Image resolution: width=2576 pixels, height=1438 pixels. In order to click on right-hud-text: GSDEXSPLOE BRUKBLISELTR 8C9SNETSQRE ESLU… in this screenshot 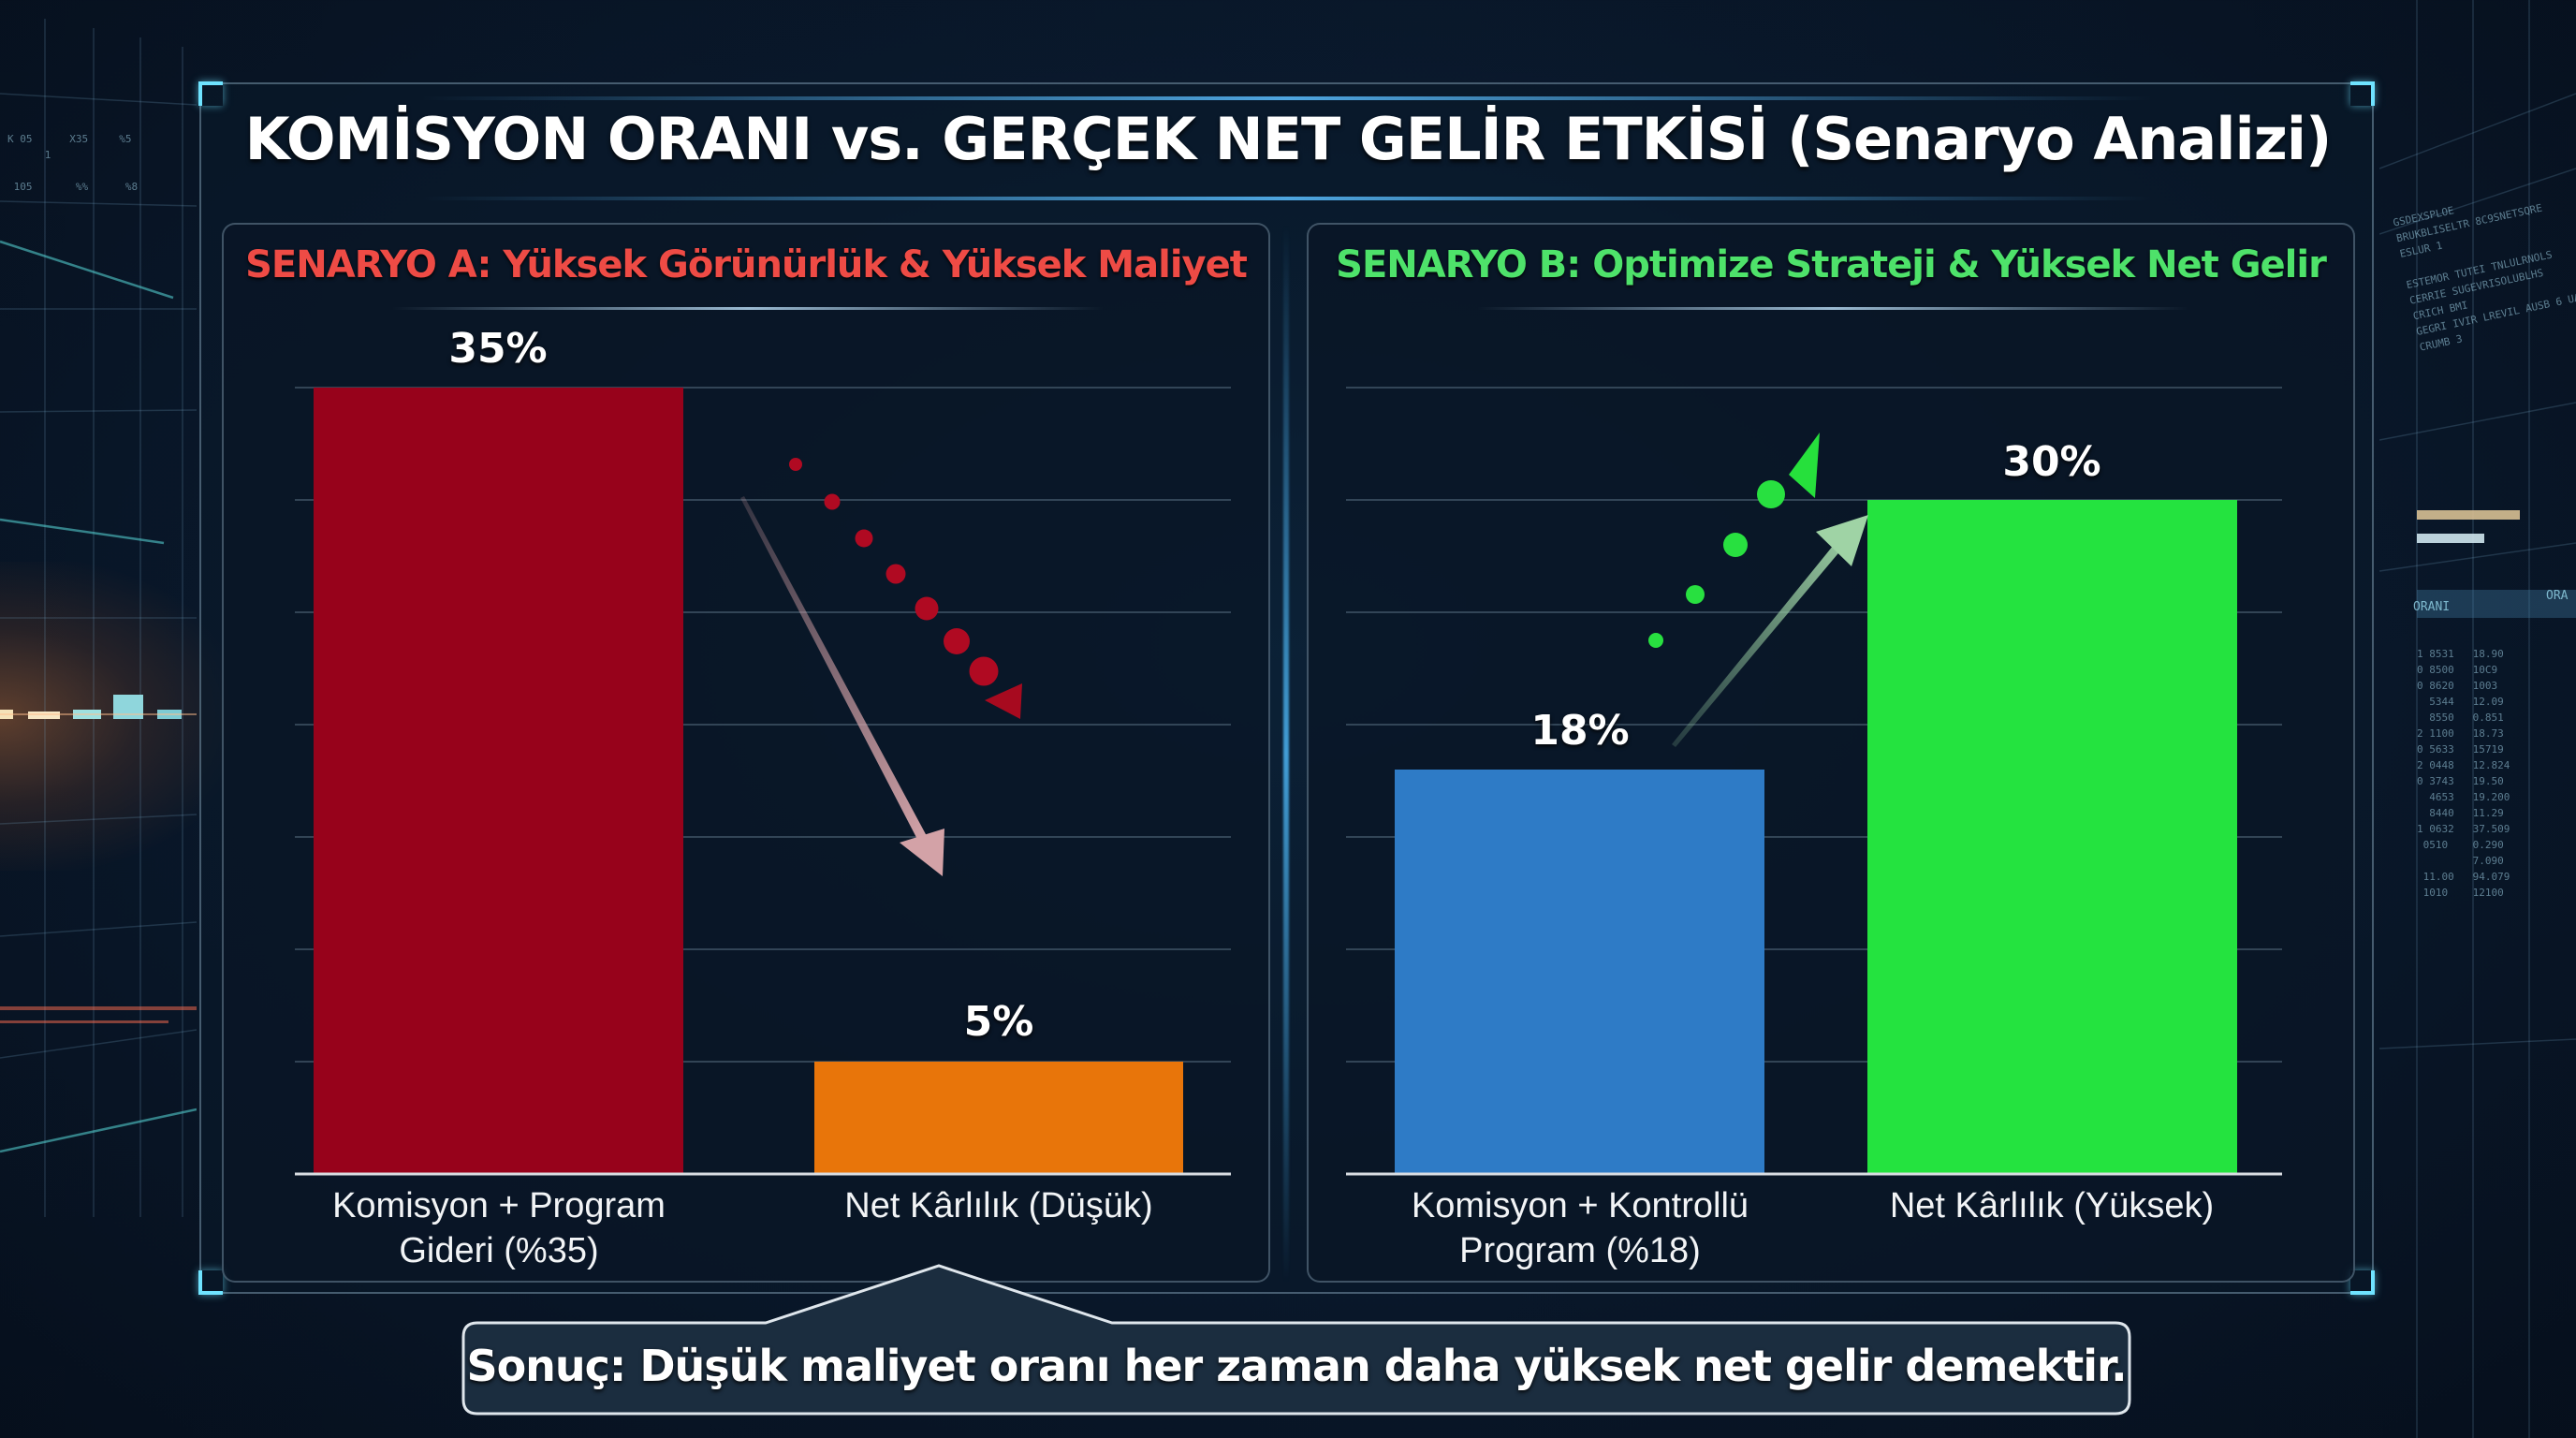, I will do `click(2484, 277)`.